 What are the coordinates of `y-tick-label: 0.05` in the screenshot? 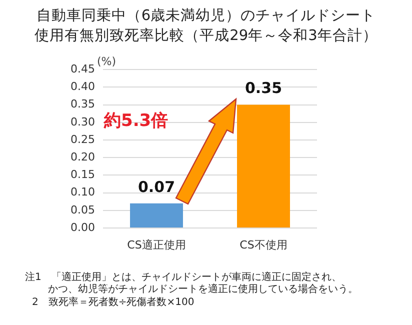 It's located at (82, 209).